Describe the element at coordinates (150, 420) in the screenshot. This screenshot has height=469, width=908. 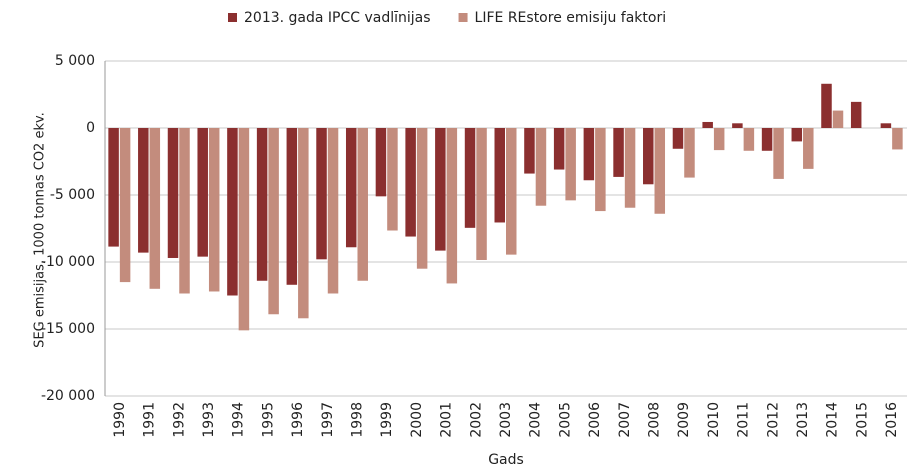
I see `x-tick-label: 1991` at that location.